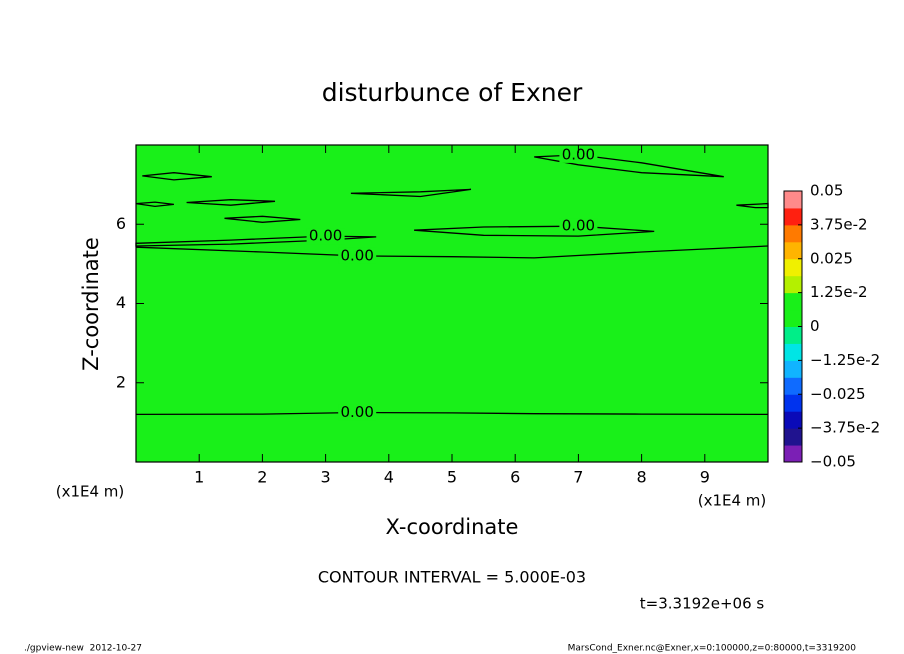 This screenshot has width=904, height=654. I want to click on x-tick-label: 4, so click(389, 477).